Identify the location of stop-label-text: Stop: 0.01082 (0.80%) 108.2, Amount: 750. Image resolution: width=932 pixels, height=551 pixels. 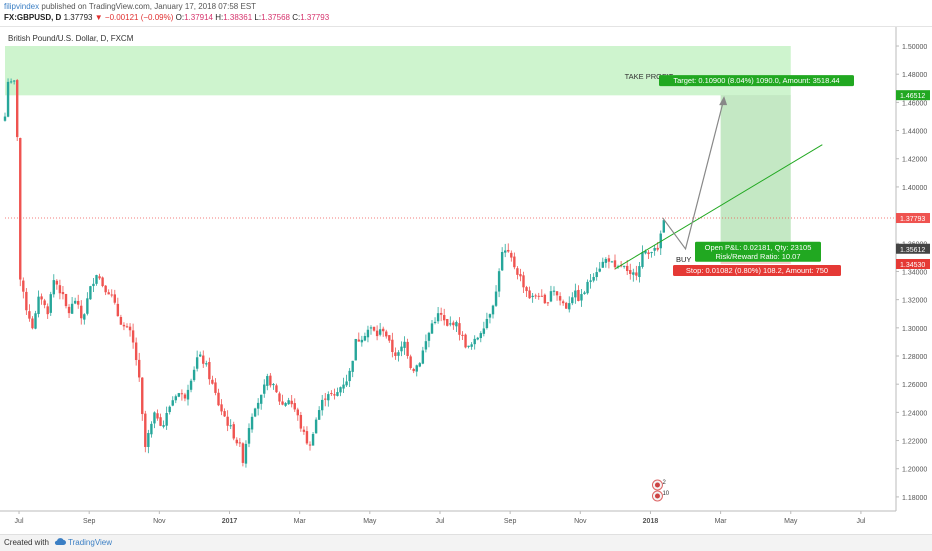
(757, 270).